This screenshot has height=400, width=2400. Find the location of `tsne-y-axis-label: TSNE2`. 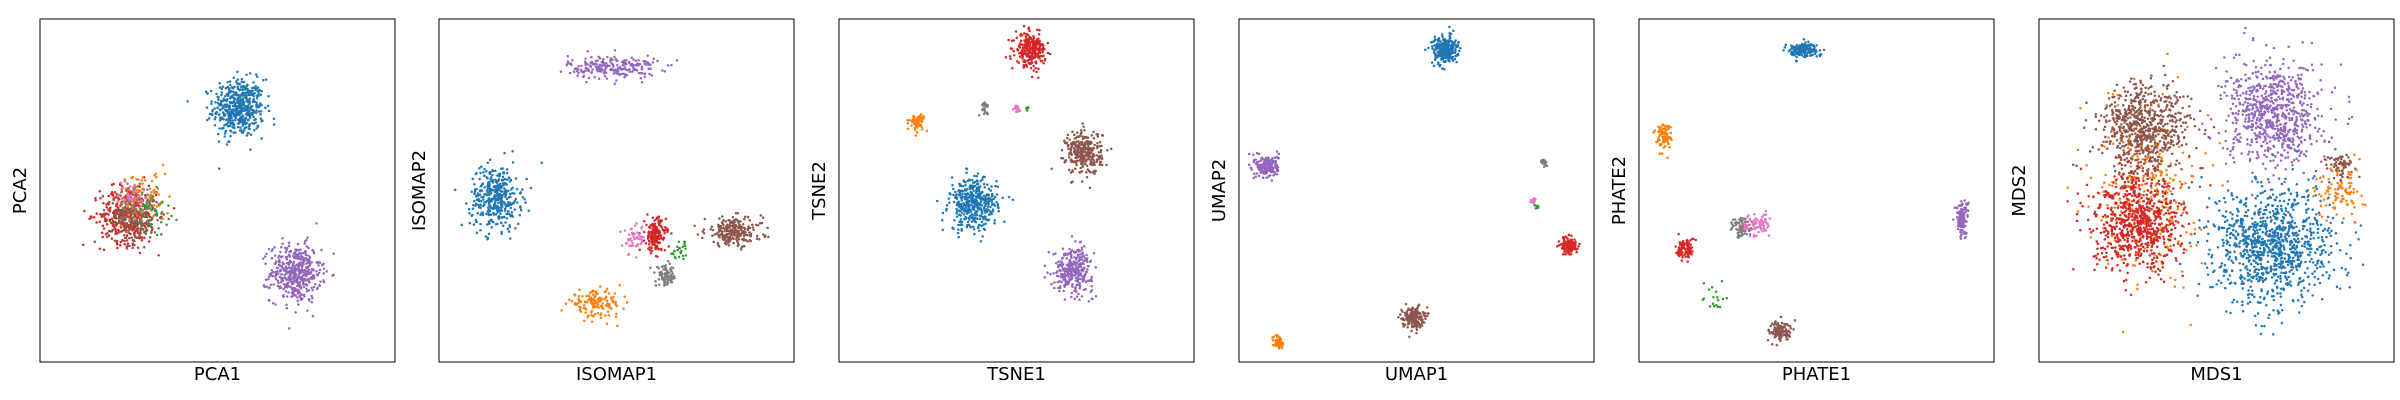

tsne-y-axis-label: TSNE2 is located at coordinates (819, 191).